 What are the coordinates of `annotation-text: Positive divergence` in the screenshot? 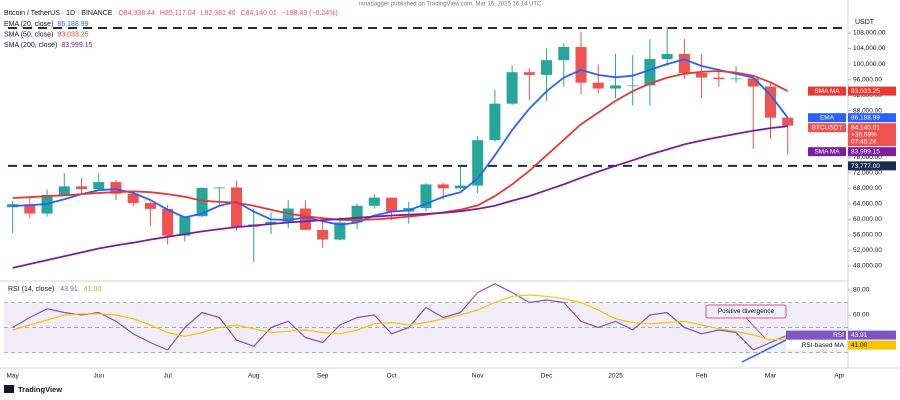 It's located at (746, 311).